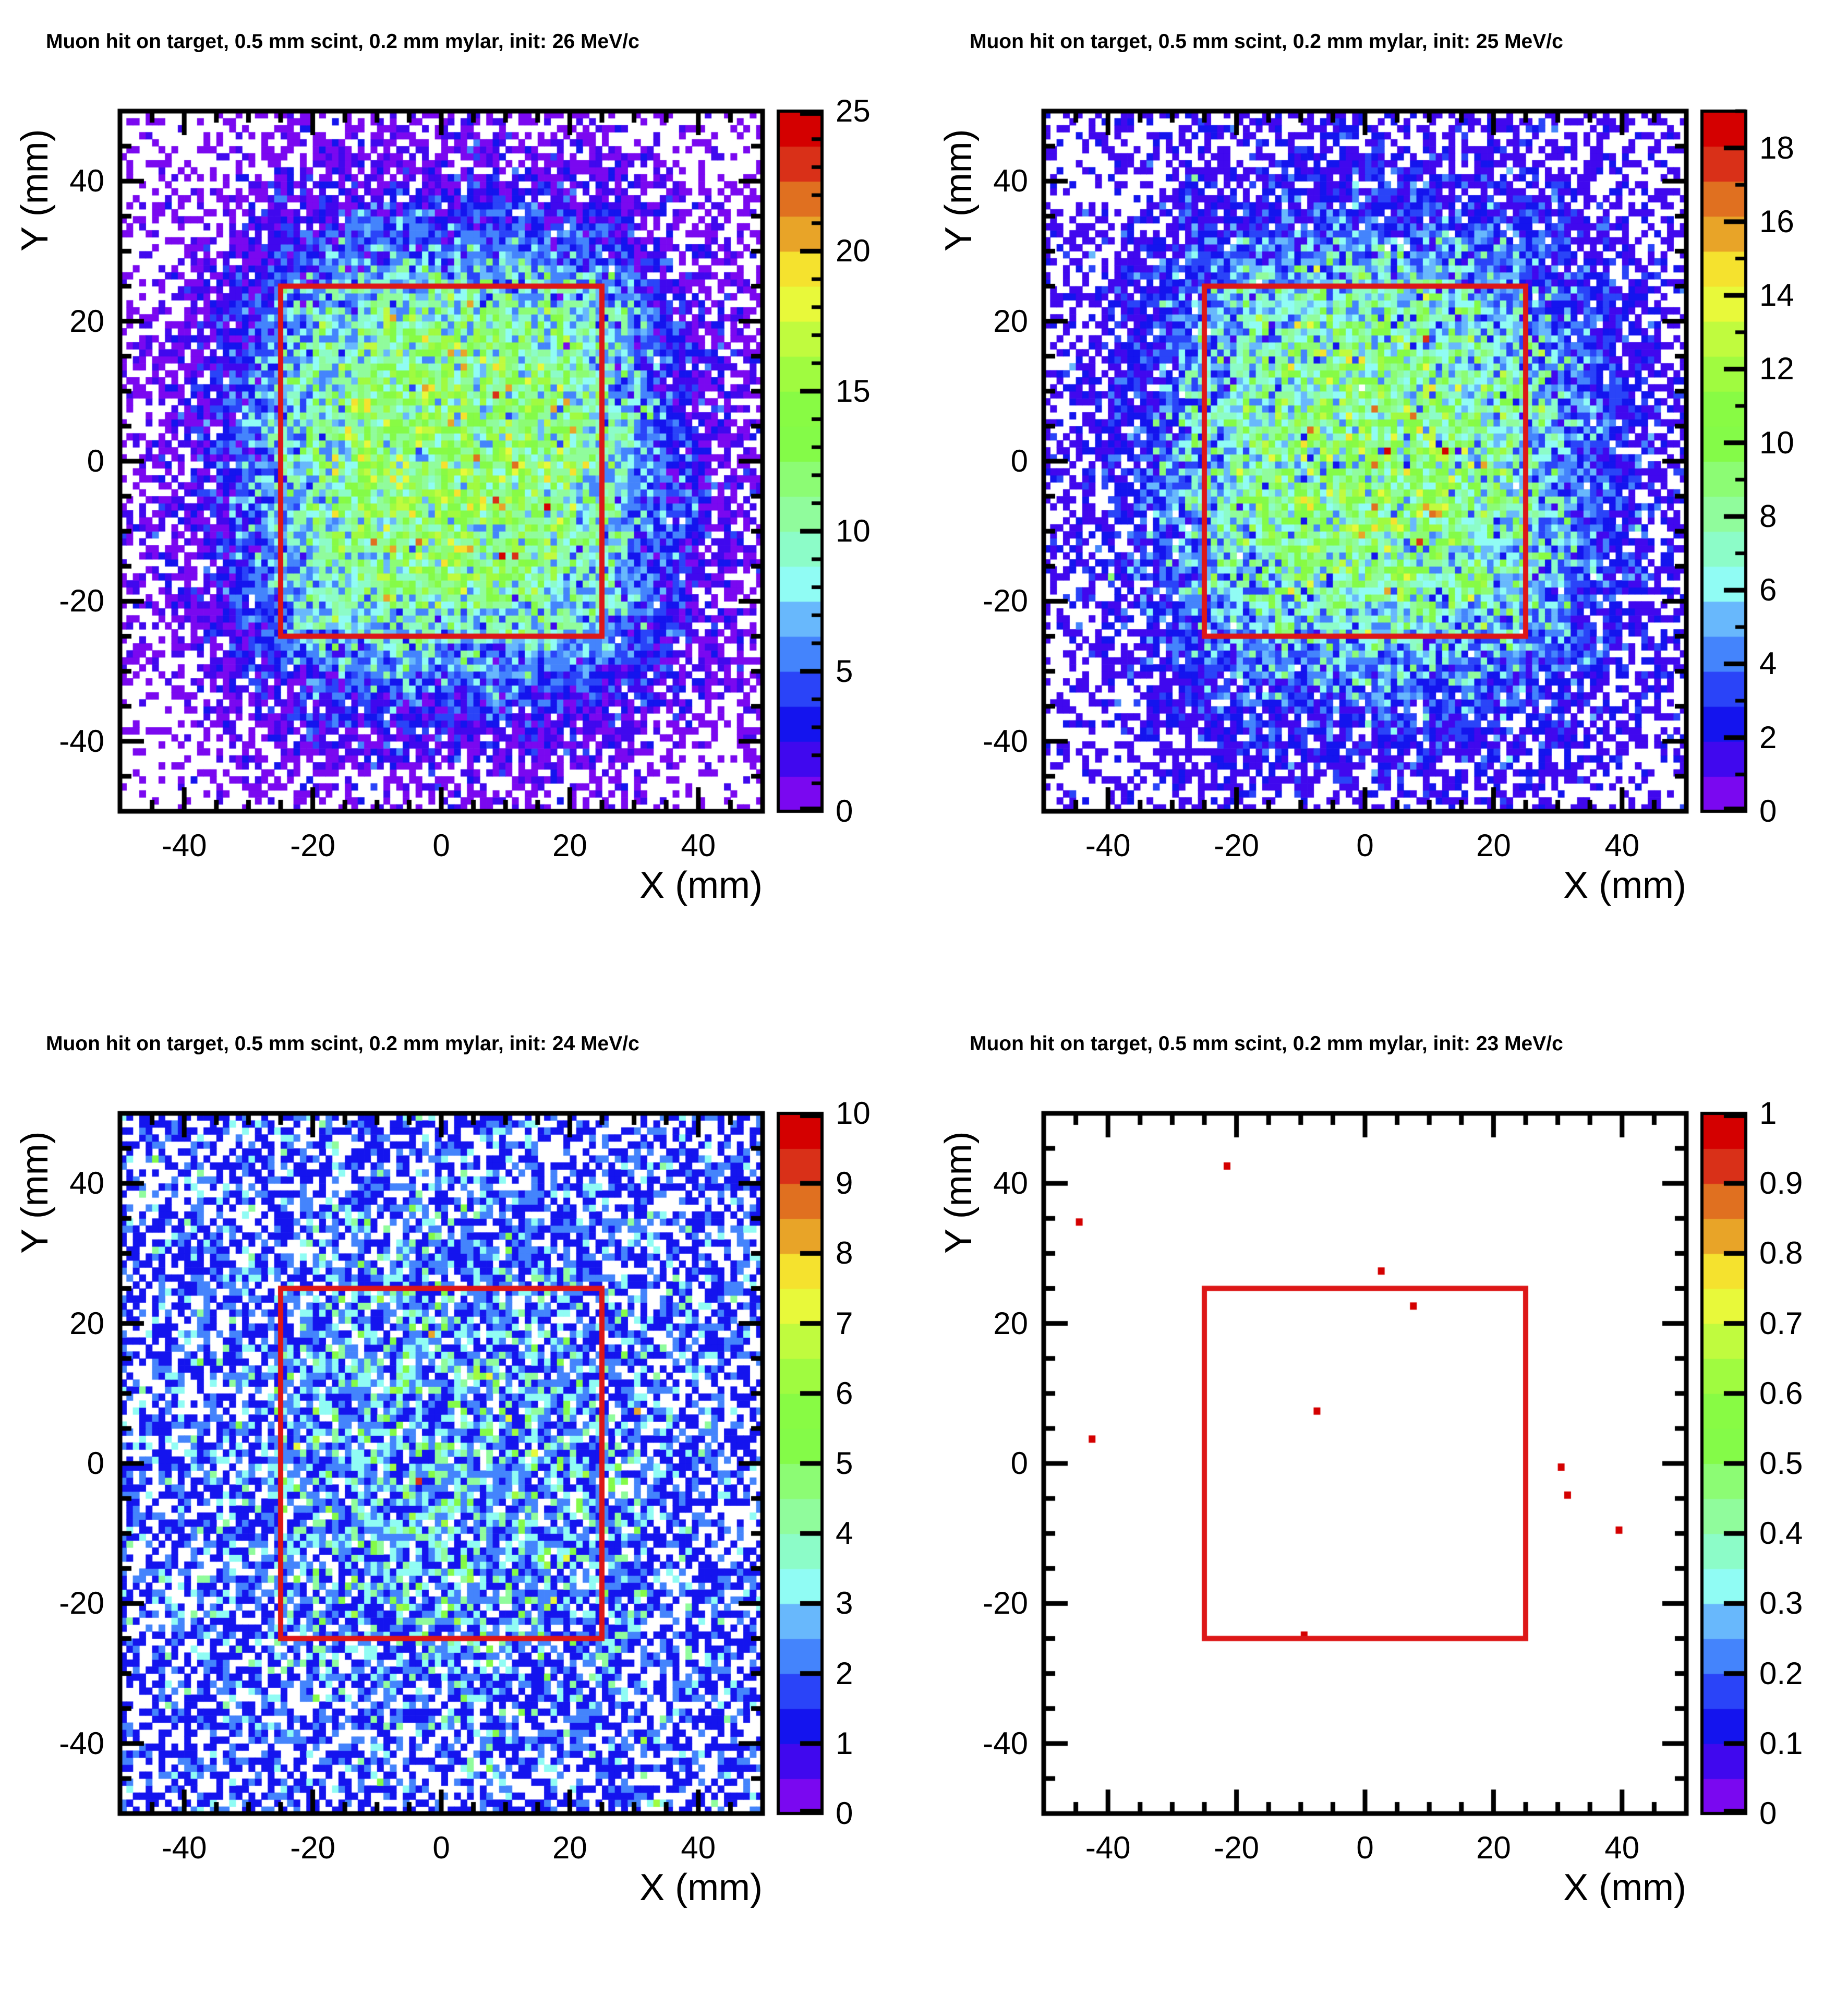  What do you see at coordinates (1781, 1183) in the screenshot?
I see `colorbar-tick-label: 0.9` at bounding box center [1781, 1183].